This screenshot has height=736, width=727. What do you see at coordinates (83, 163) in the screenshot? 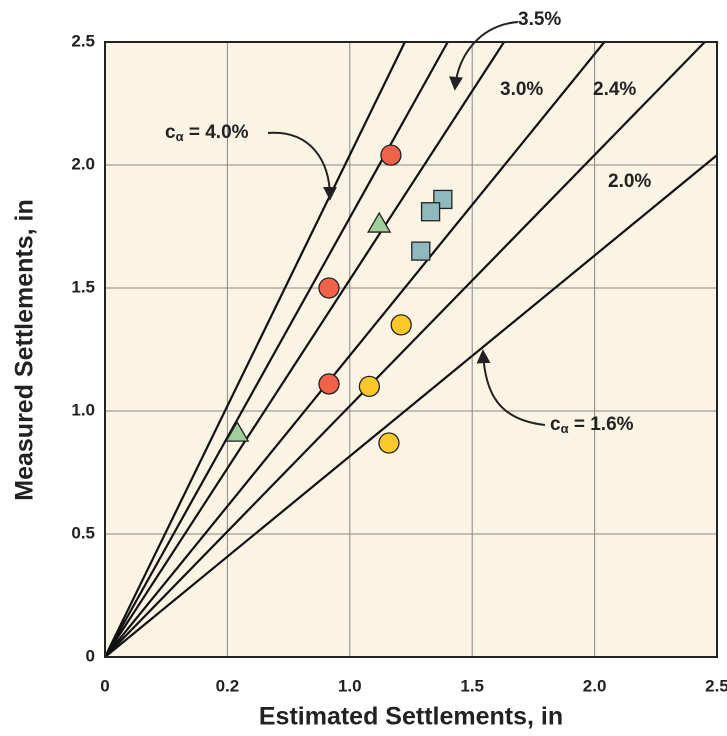
I see `y-tick-label: 2.0` at bounding box center [83, 163].